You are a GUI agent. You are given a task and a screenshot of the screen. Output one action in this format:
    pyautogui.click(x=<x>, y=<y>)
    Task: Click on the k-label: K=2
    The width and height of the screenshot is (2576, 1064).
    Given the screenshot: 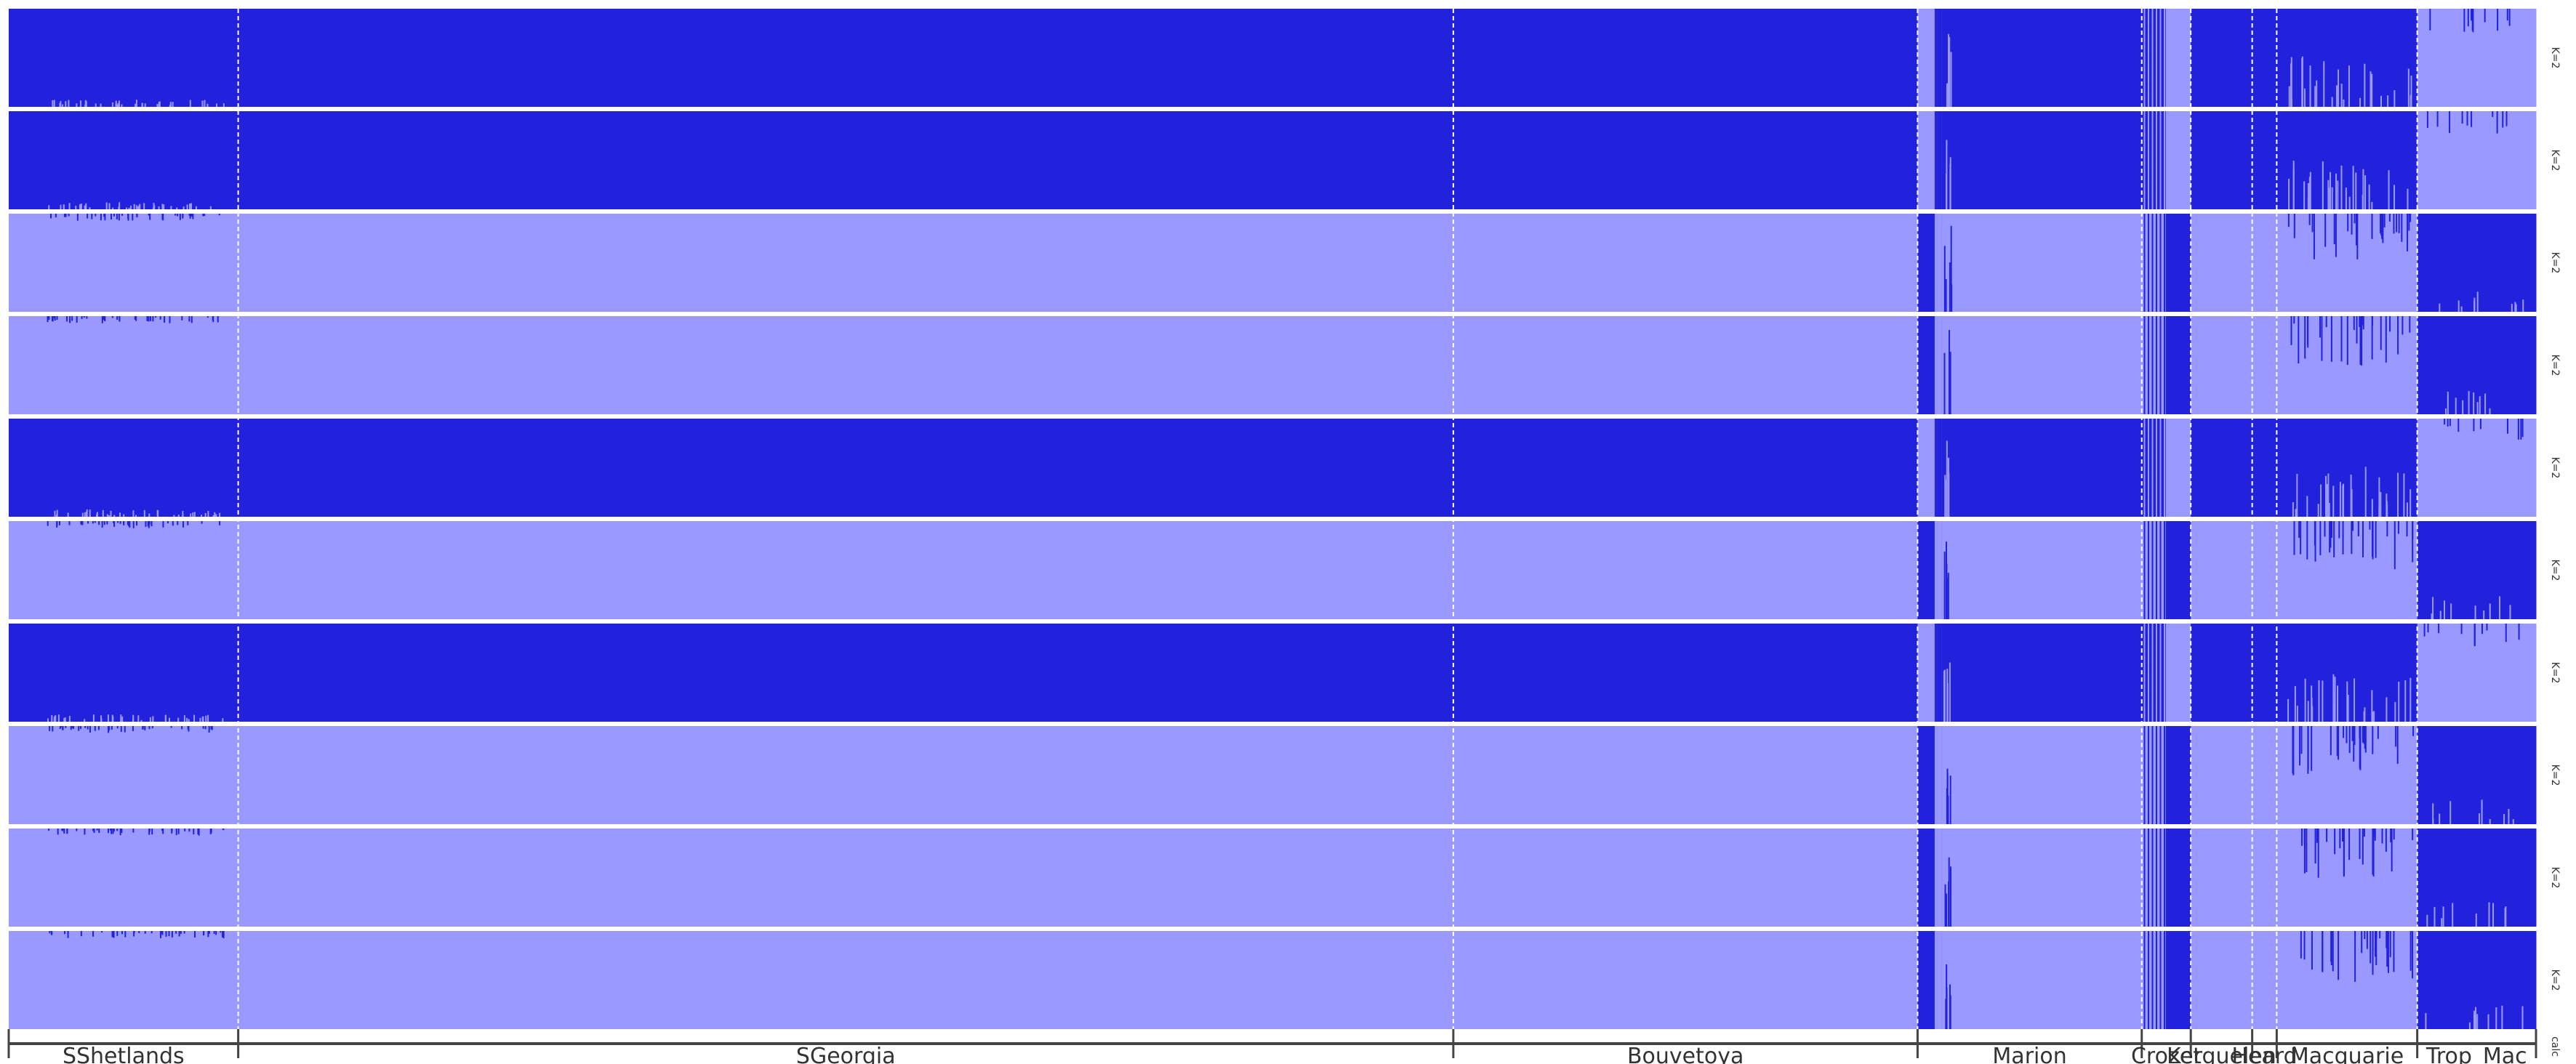 What is the action you would take?
    pyautogui.click(x=2555, y=776)
    